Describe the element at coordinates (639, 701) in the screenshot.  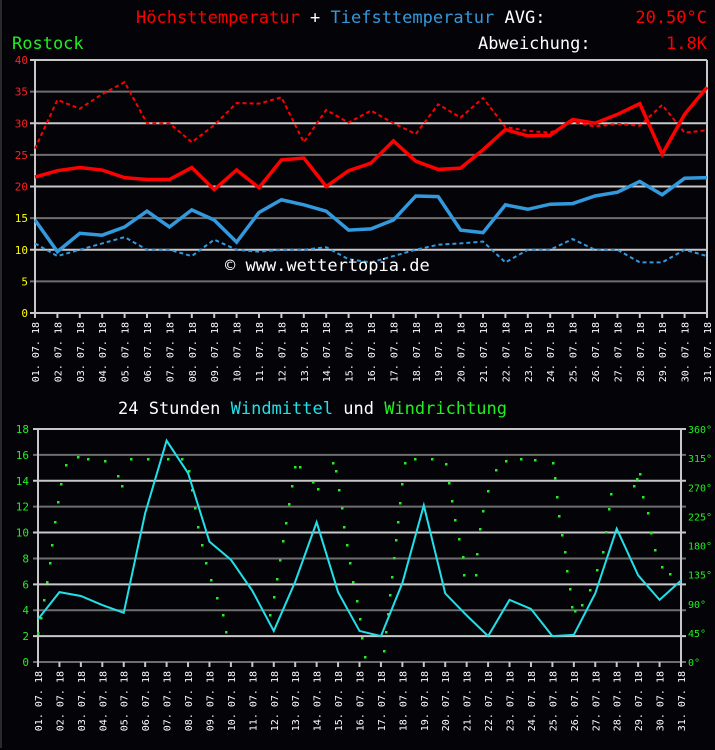
I see `x-tick-label: 29. 07. 18` at that location.